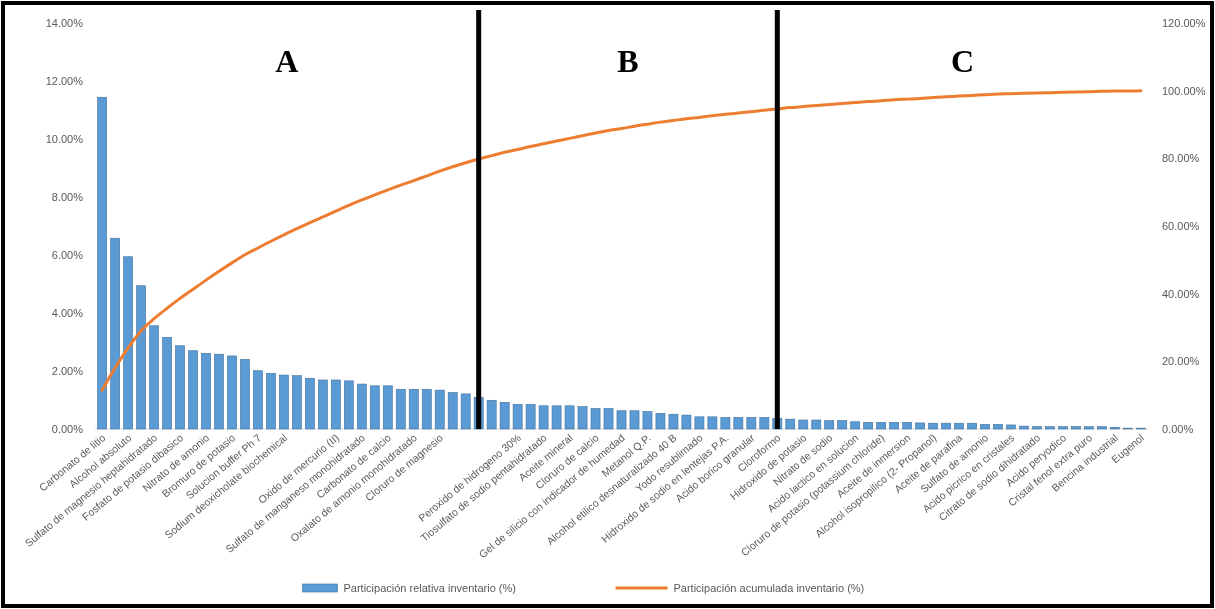  Describe the element at coordinates (628, 61) in the screenshot. I see `annotation: B` at that location.